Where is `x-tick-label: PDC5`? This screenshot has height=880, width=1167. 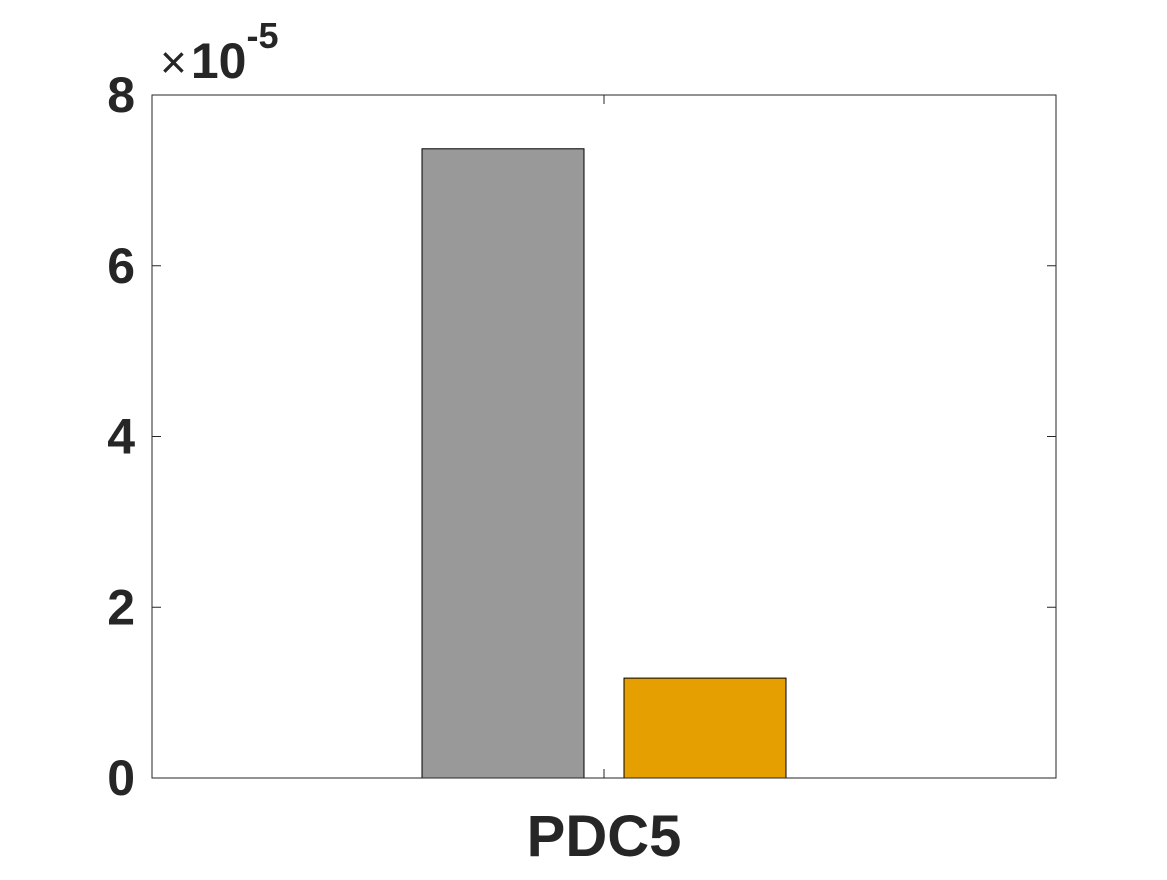
x-tick-label: PDC5 is located at coordinates (604, 836).